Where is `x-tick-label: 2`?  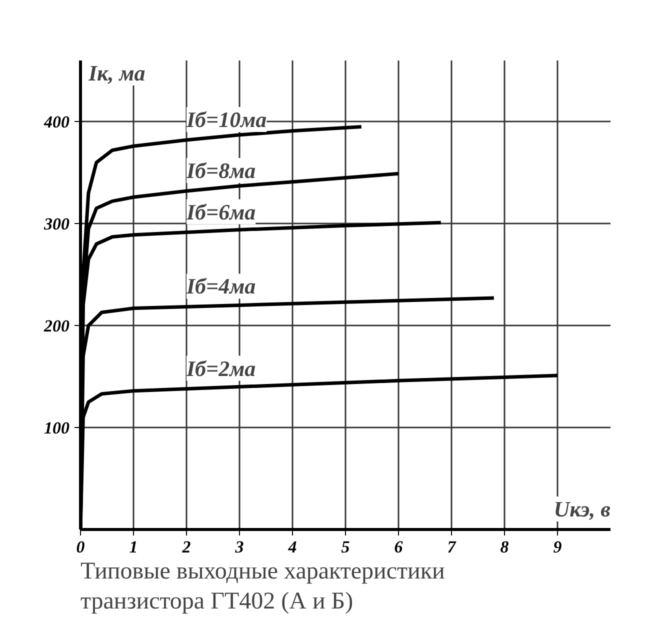
x-tick-label: 2 is located at coordinates (186, 547).